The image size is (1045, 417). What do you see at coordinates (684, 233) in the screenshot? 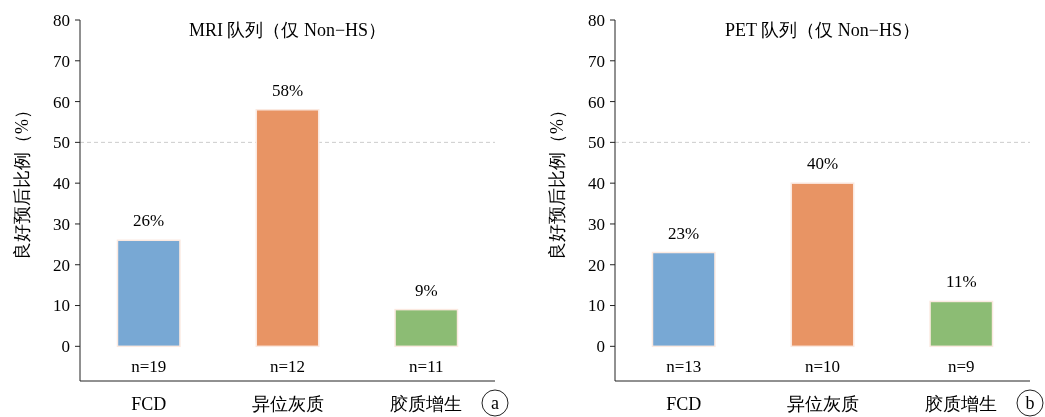
I see `data-label: 23%` at bounding box center [684, 233].